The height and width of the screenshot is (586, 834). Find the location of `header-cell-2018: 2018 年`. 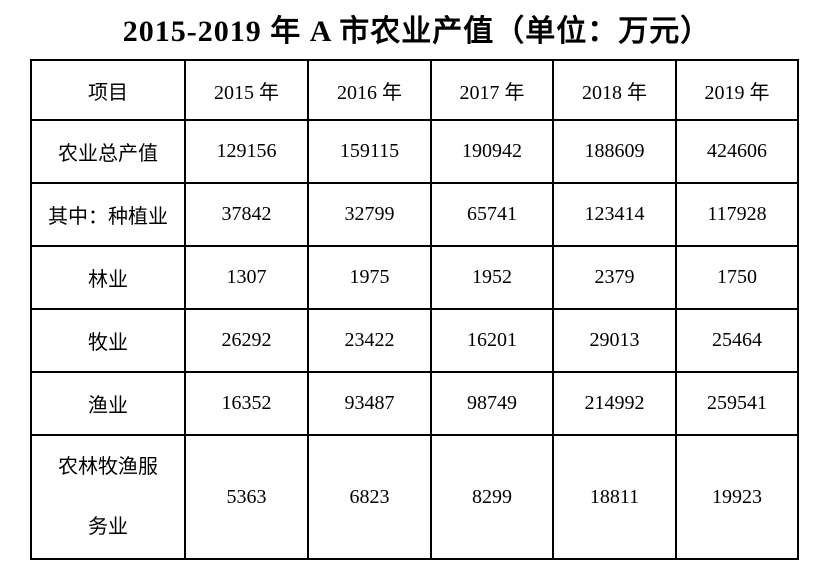

header-cell-2018: 2018 年 is located at coordinates (614, 90).